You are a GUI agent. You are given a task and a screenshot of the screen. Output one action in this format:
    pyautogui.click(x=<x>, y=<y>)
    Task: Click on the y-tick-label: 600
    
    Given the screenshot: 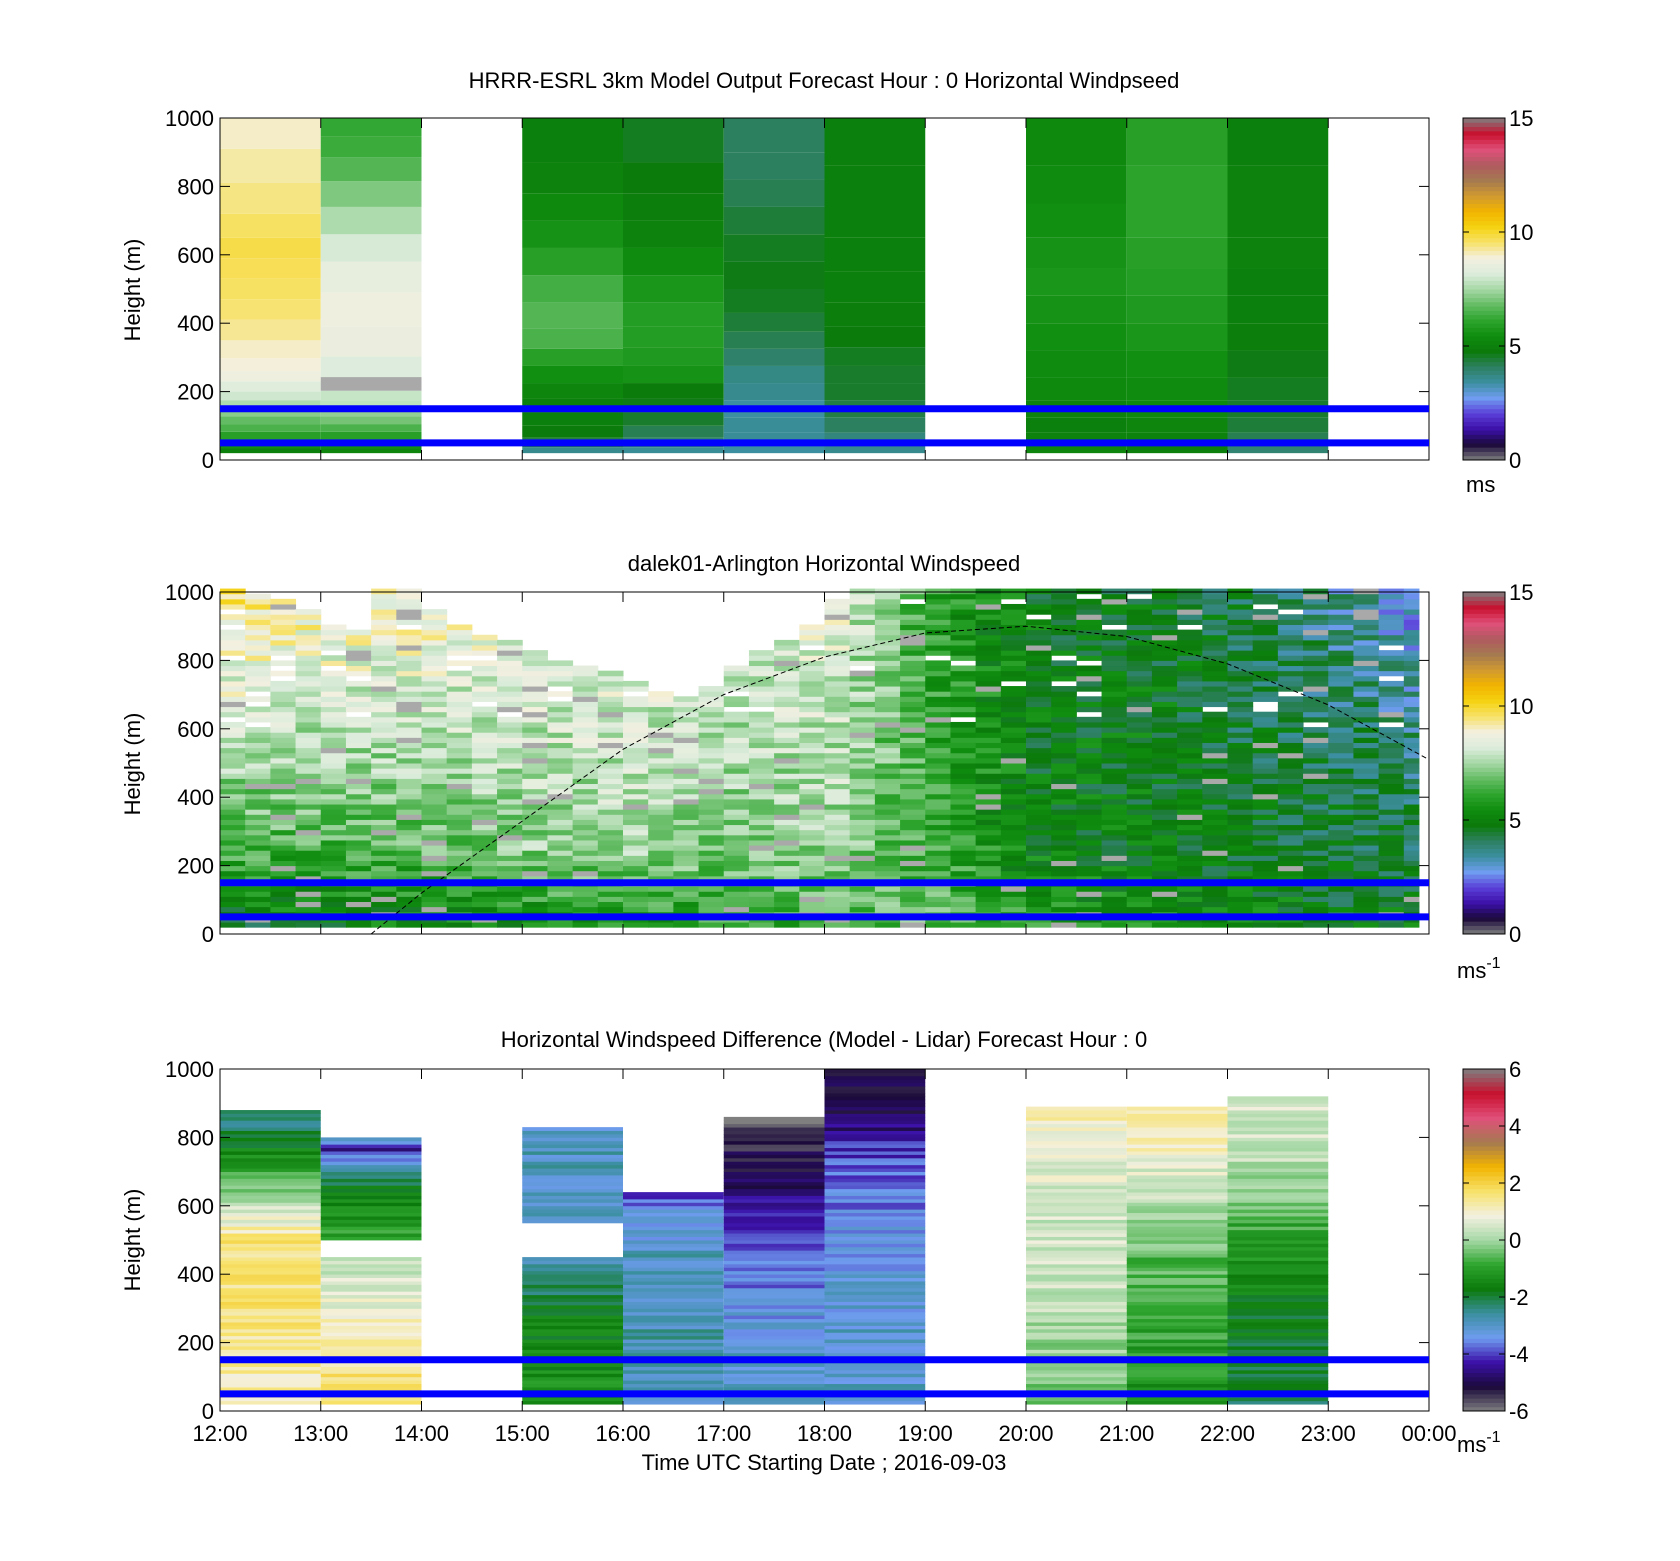 What is the action you would take?
    pyautogui.click(x=195, y=729)
    